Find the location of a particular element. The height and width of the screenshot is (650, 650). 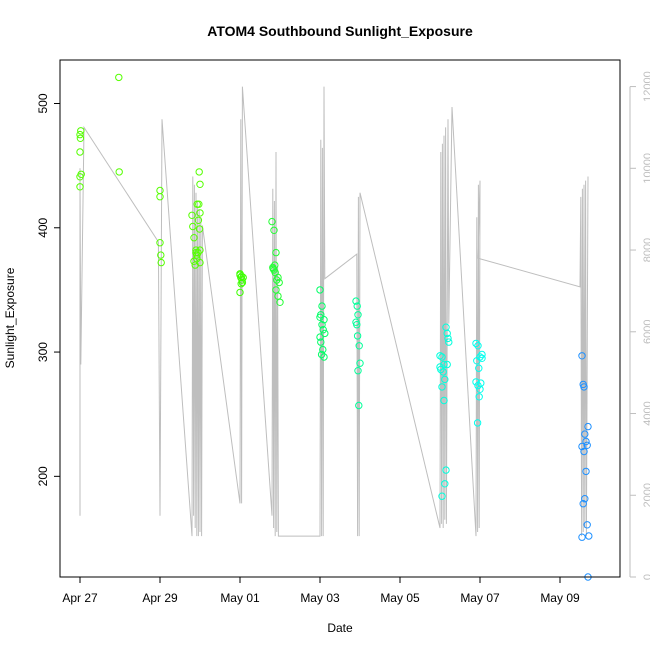

y-tick-label: 400 is located at coordinates (43, 227).